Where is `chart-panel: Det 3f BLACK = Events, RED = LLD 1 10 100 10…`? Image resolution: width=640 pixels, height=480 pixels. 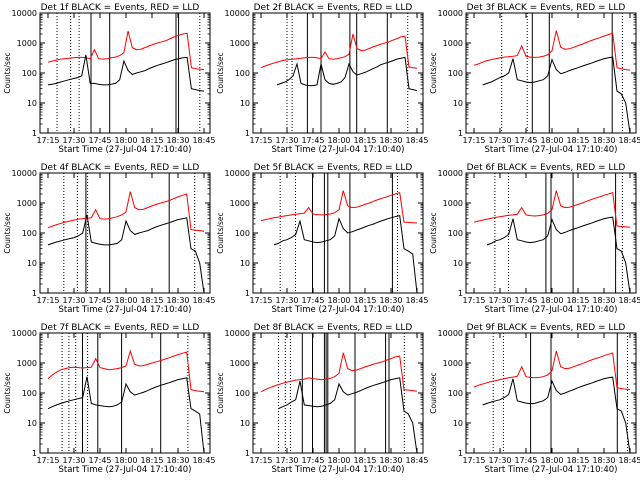 chart-panel: Det 3f BLACK = Events, RED = LLD 1 10 100 10… is located at coordinates (534, 79).